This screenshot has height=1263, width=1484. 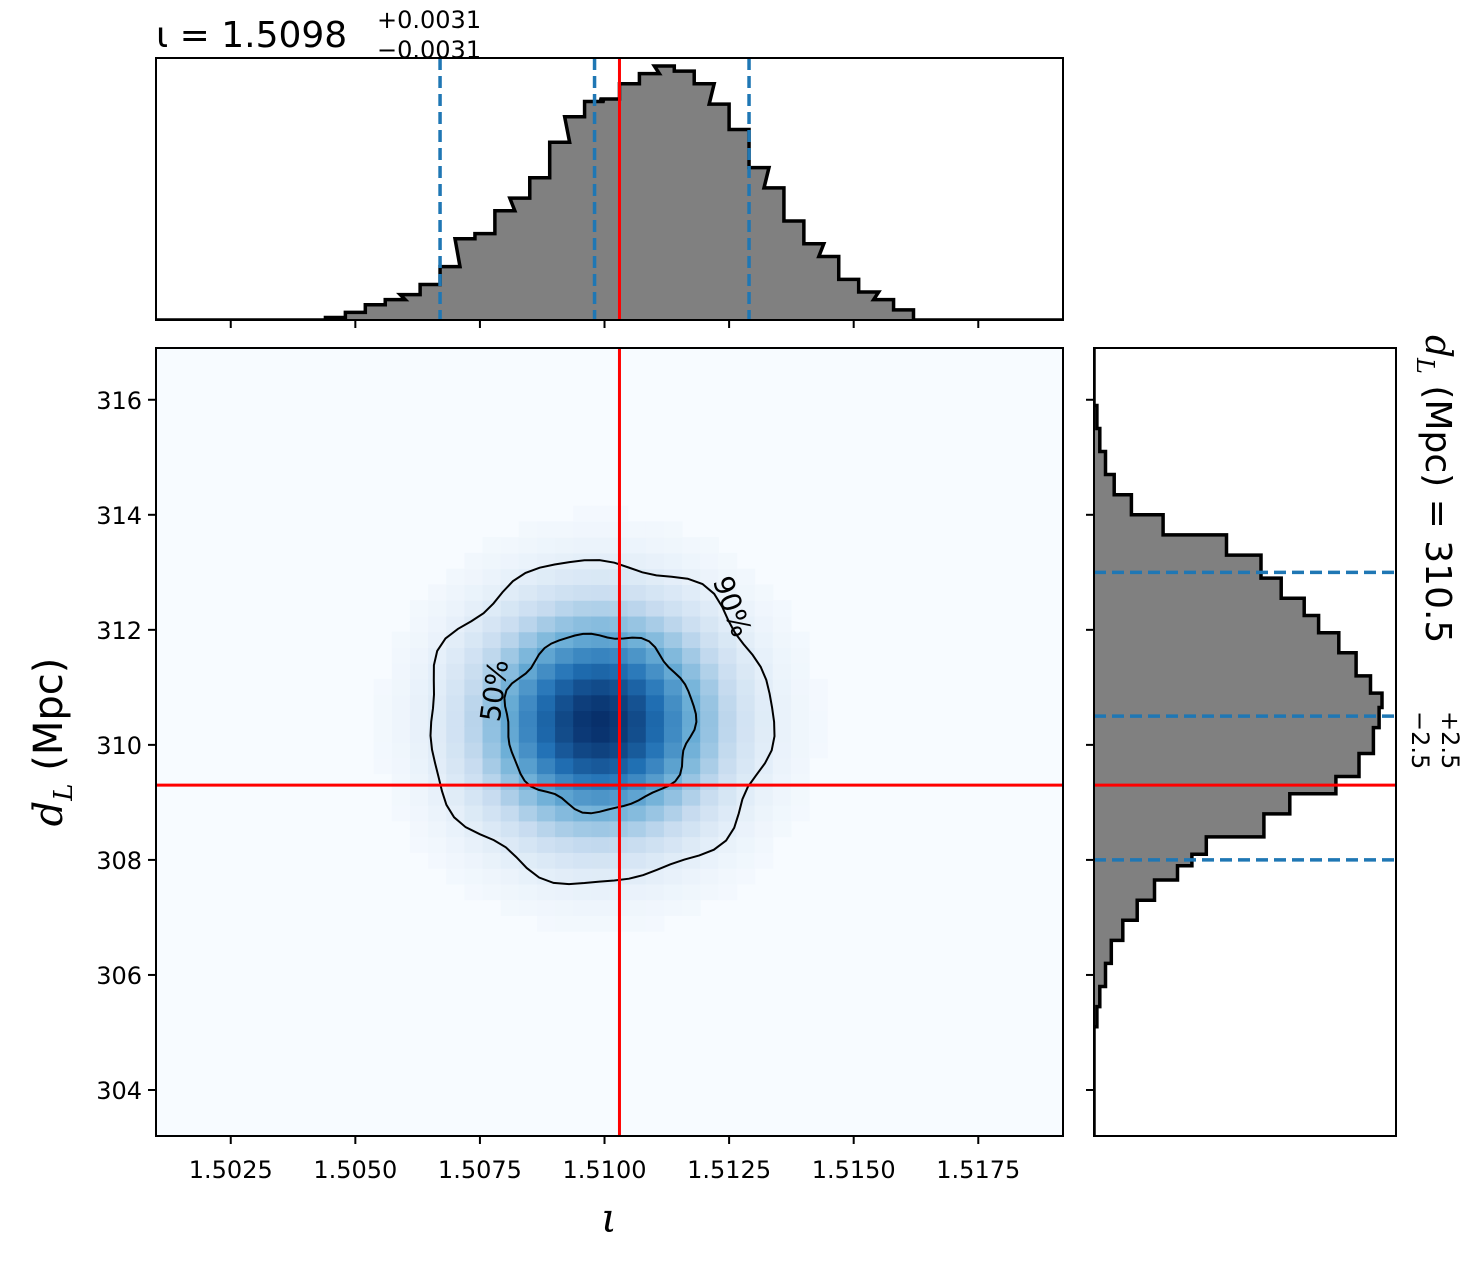 I want to click on dl-histogram-fill, so click(x=1238, y=742).